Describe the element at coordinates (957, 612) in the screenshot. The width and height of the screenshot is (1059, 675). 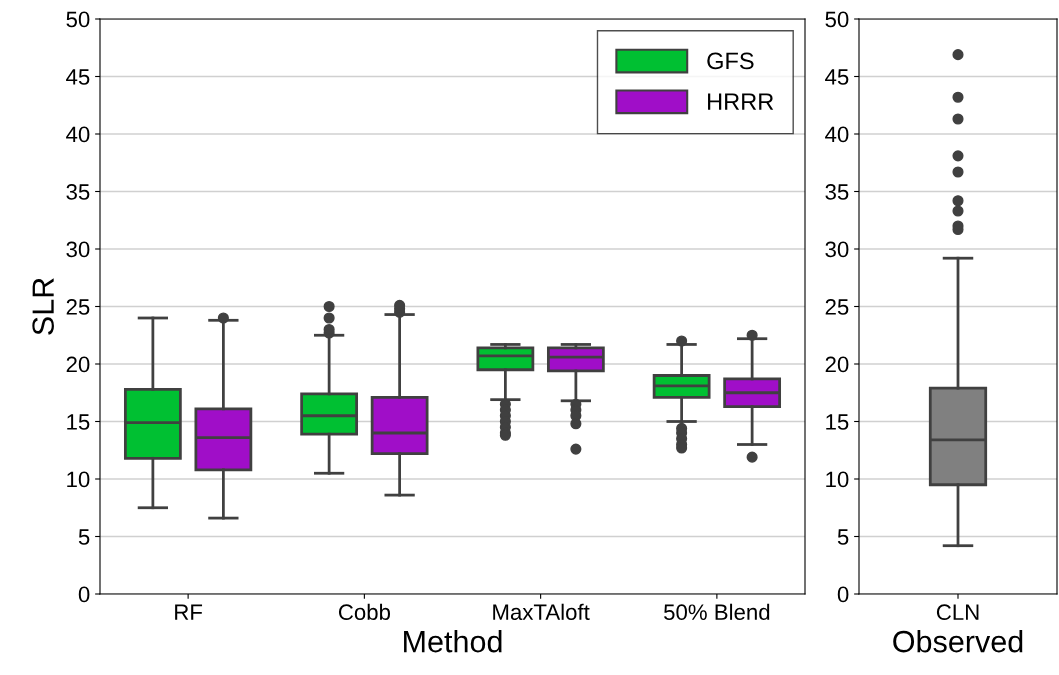
I see `x-tick-label: CLN` at that location.